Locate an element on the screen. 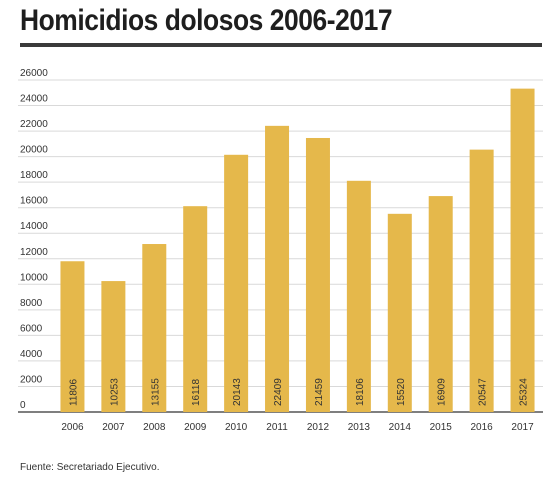 The image size is (547, 481). x-tick-label: 2014 is located at coordinates (400, 427).